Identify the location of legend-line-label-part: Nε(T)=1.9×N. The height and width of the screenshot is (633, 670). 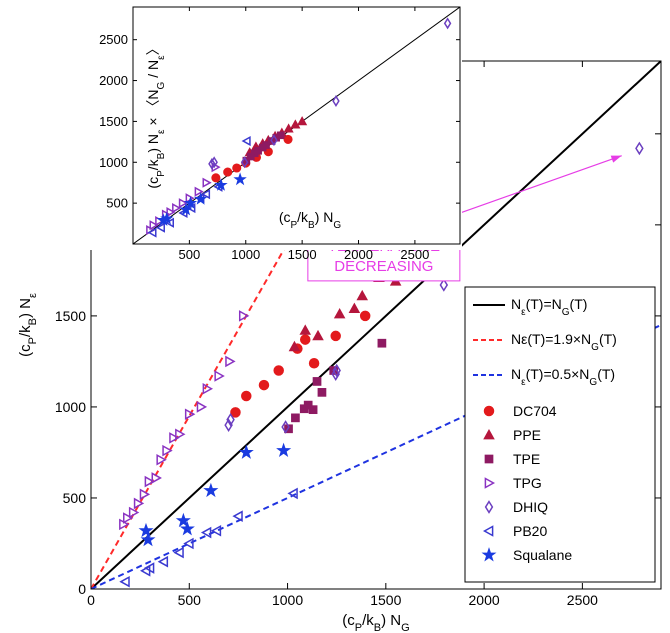
(551, 339).